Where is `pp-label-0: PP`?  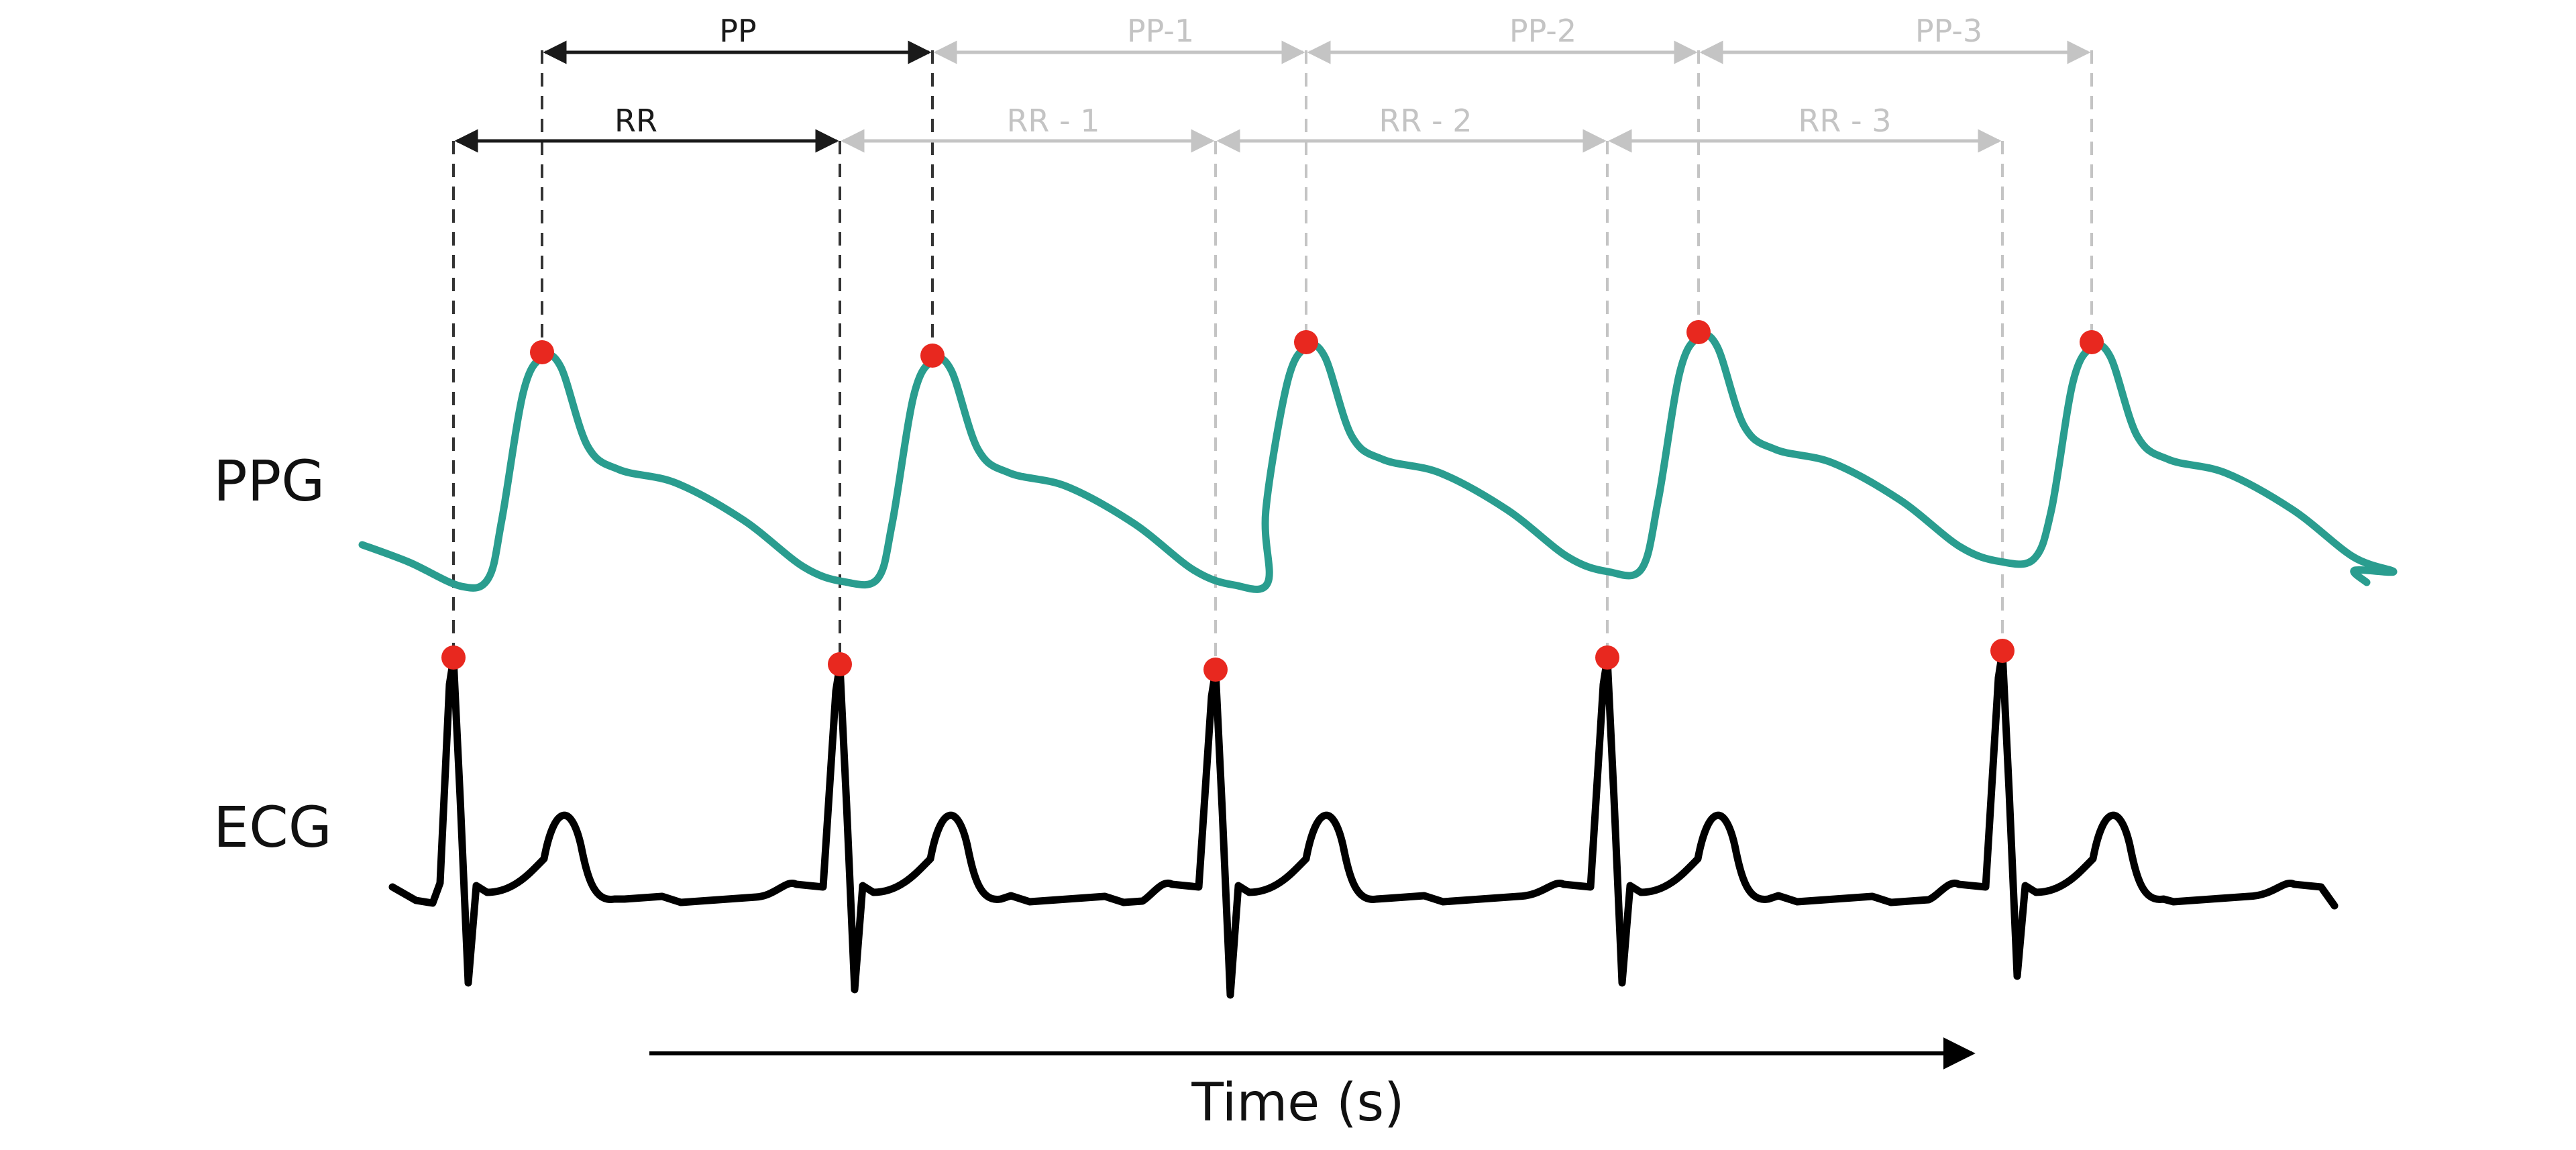
pp-label-0: PP is located at coordinates (737, 31).